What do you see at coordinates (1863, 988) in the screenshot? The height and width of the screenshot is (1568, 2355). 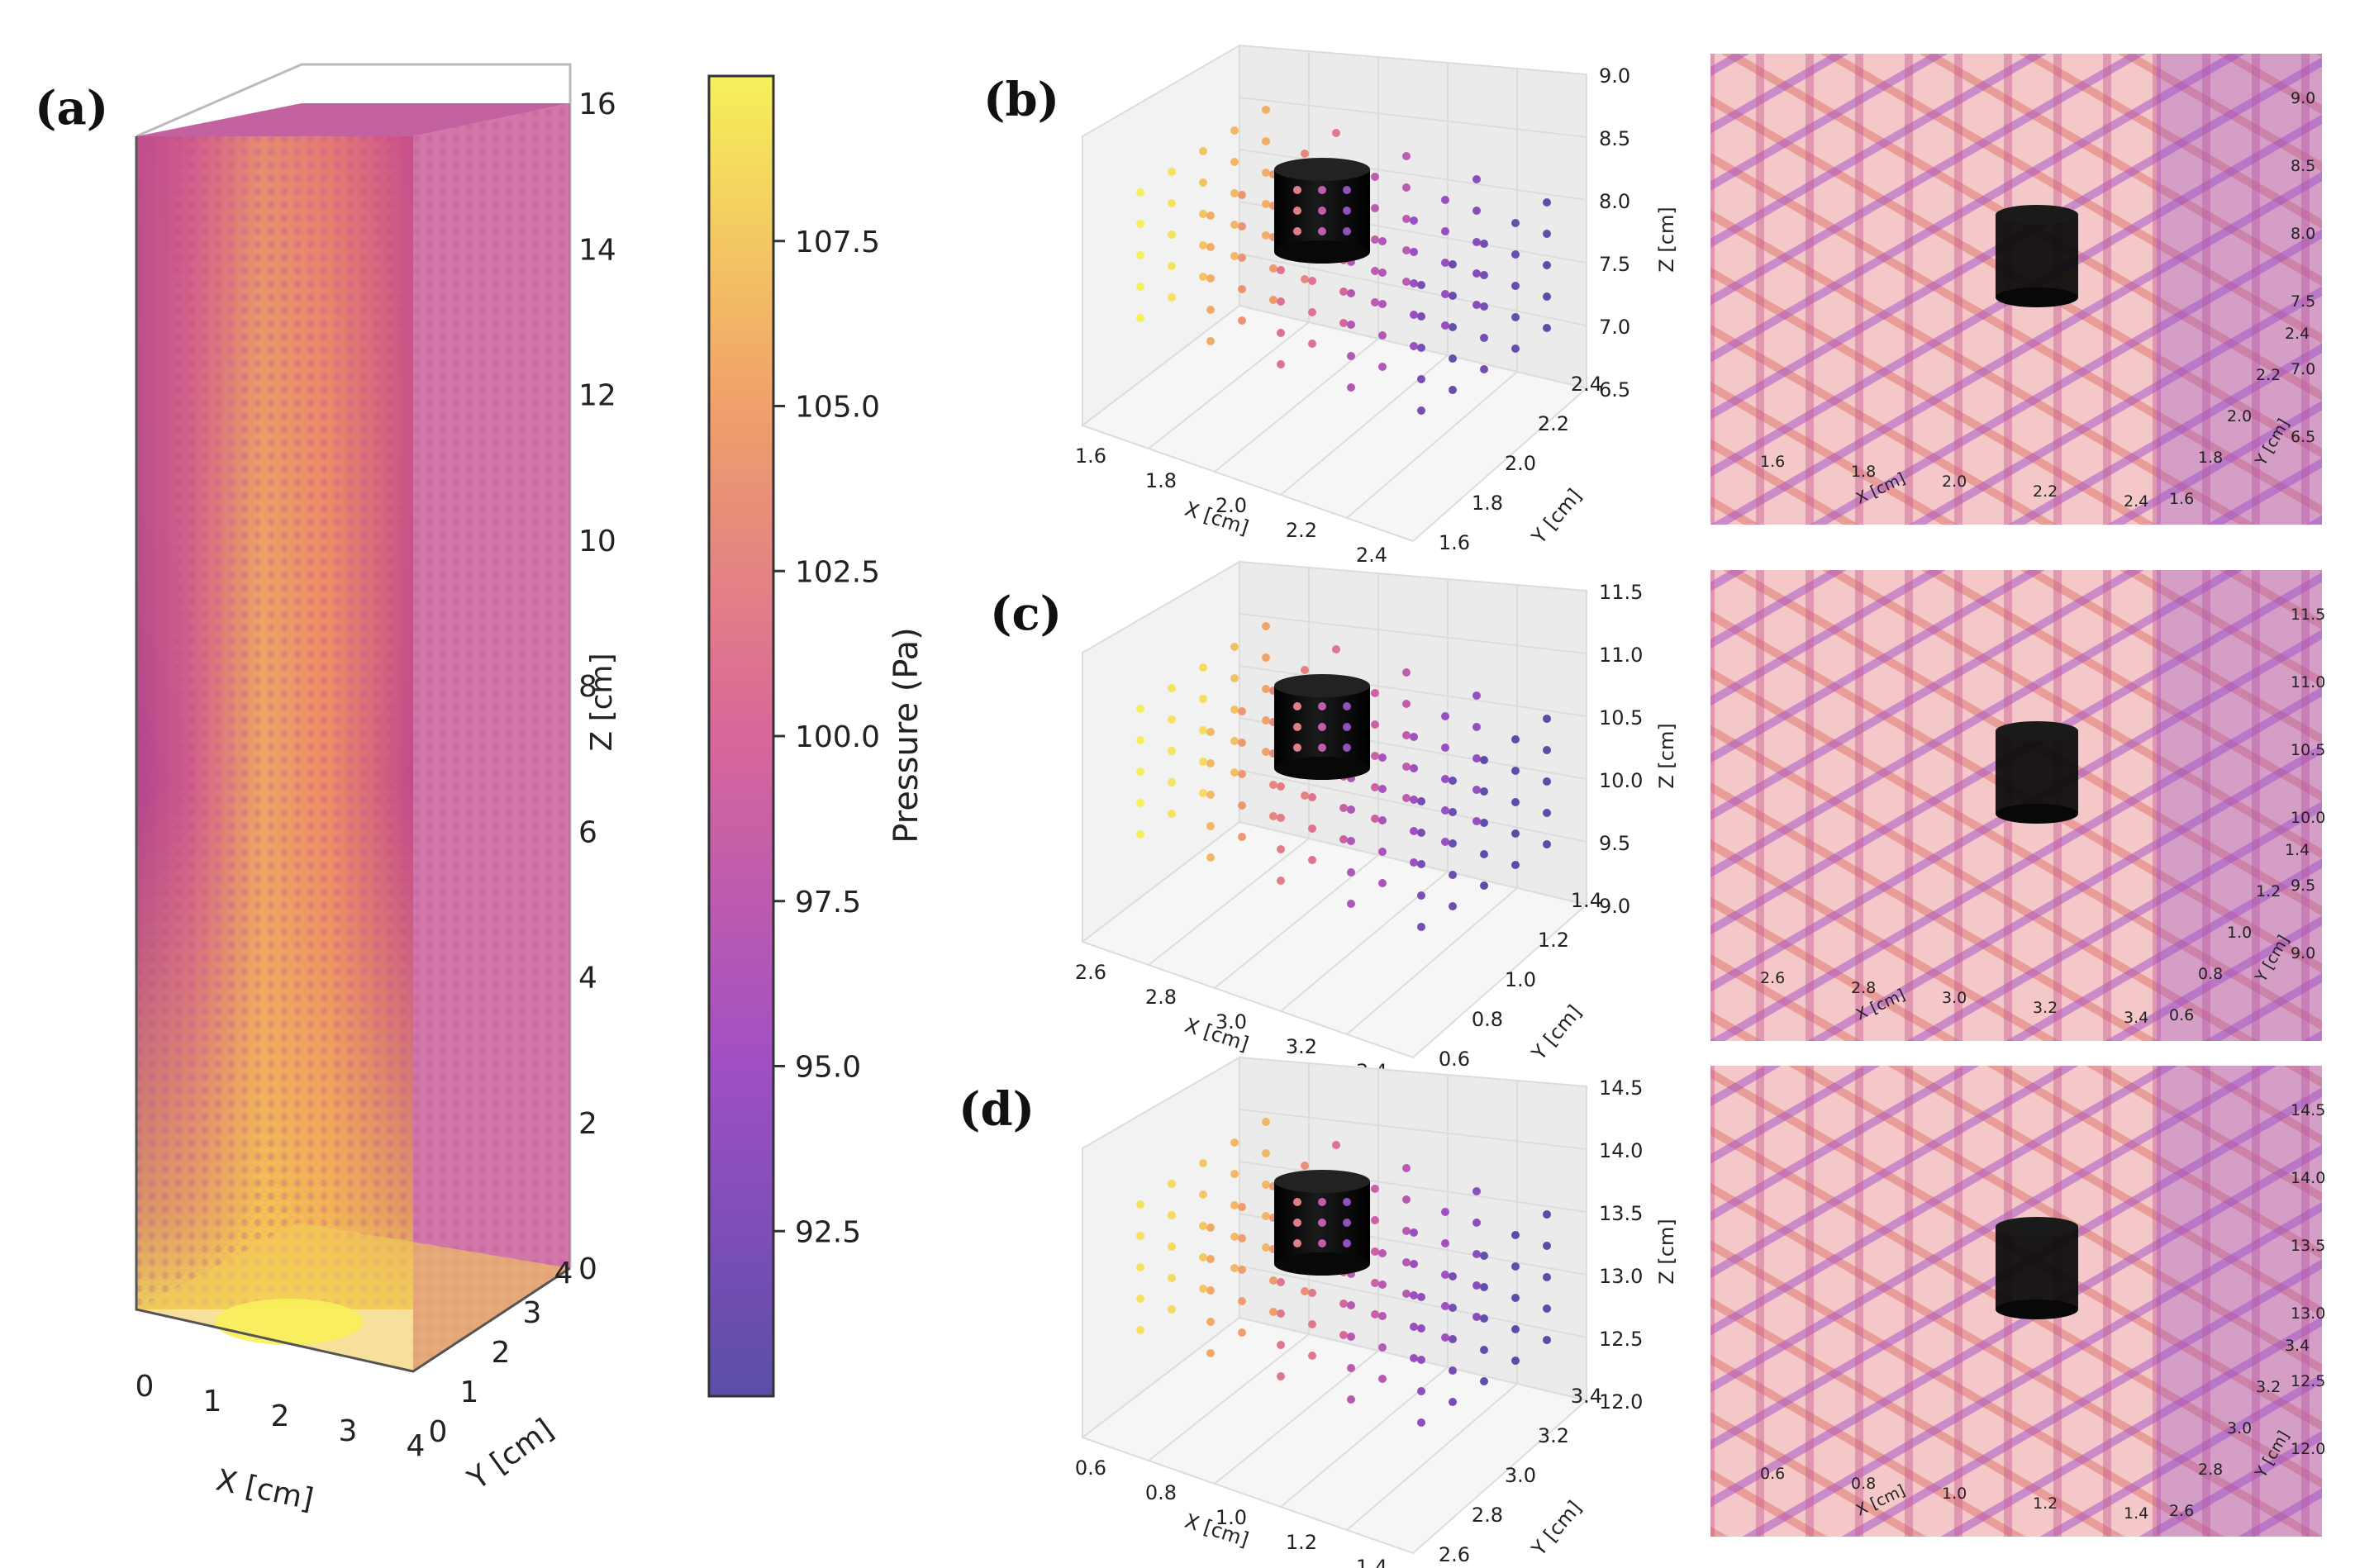 I see `zoom-x-tick: 2.8` at bounding box center [1863, 988].